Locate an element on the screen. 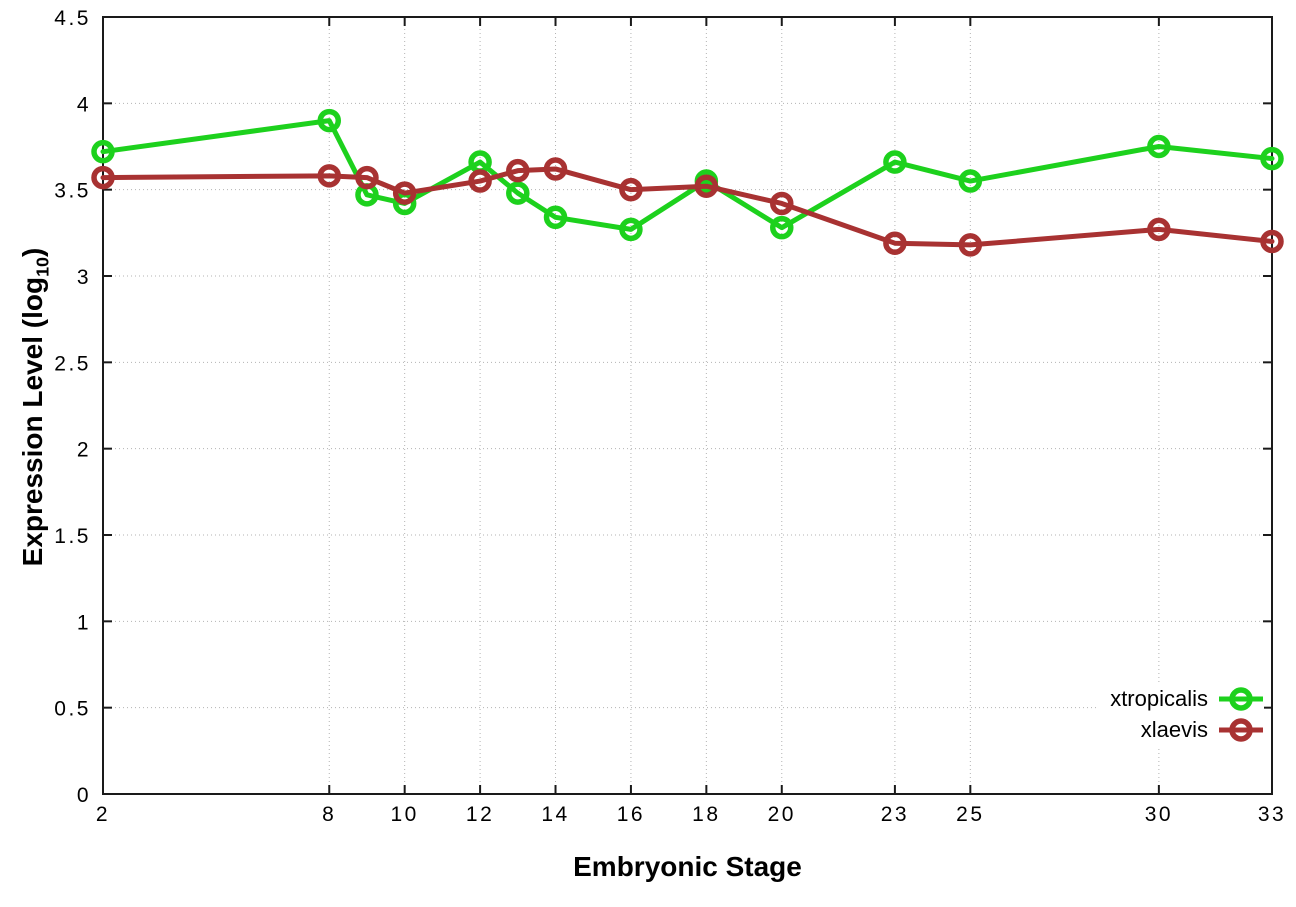  x-tick-label: 23 is located at coordinates (895, 814).